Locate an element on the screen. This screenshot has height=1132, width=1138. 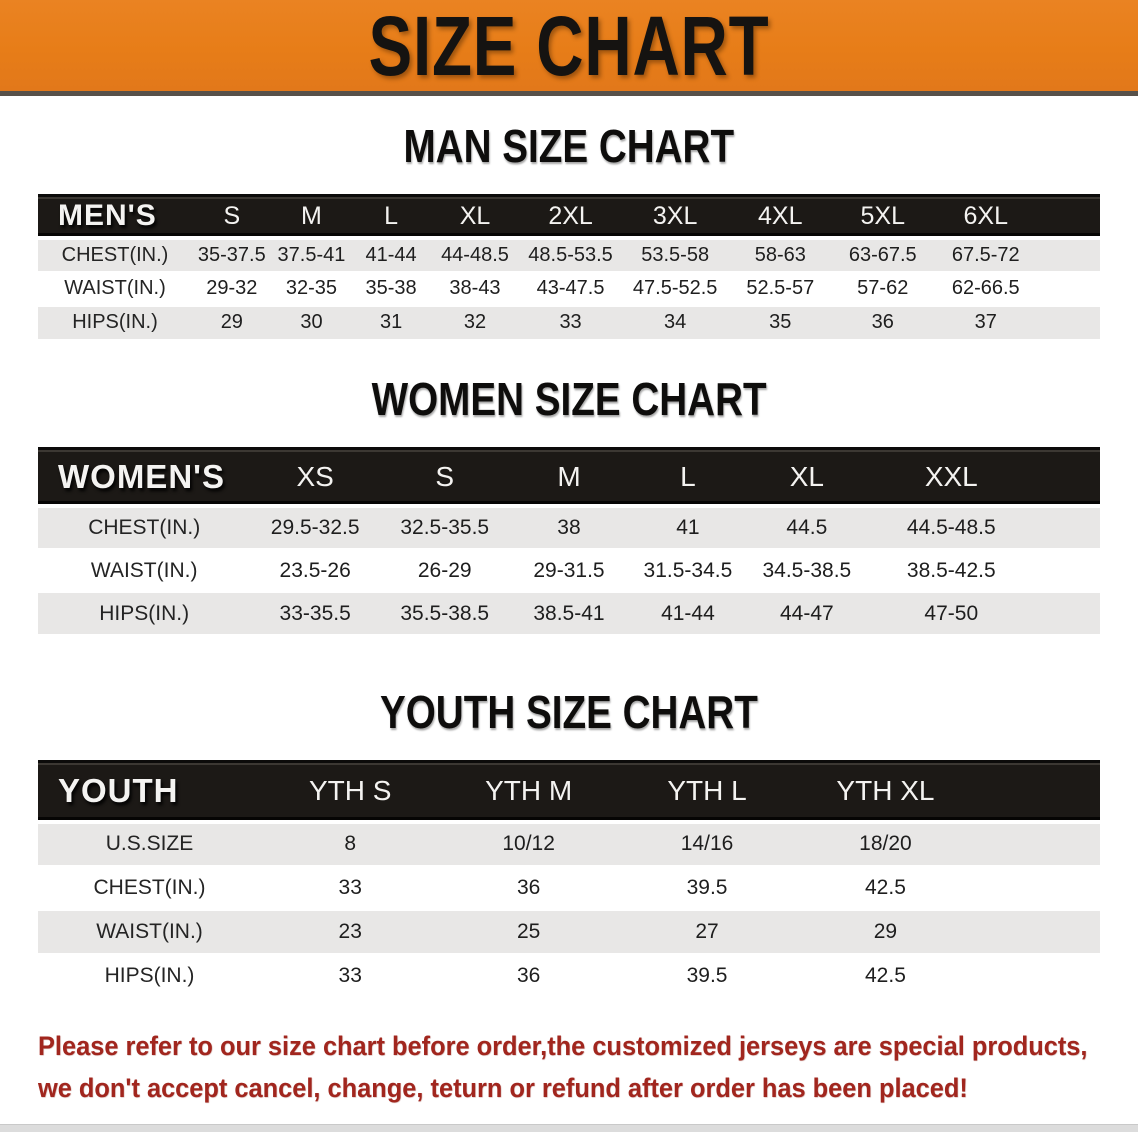
women-section-title: WOMEN SIZE CHART is located at coordinates (569, 400).